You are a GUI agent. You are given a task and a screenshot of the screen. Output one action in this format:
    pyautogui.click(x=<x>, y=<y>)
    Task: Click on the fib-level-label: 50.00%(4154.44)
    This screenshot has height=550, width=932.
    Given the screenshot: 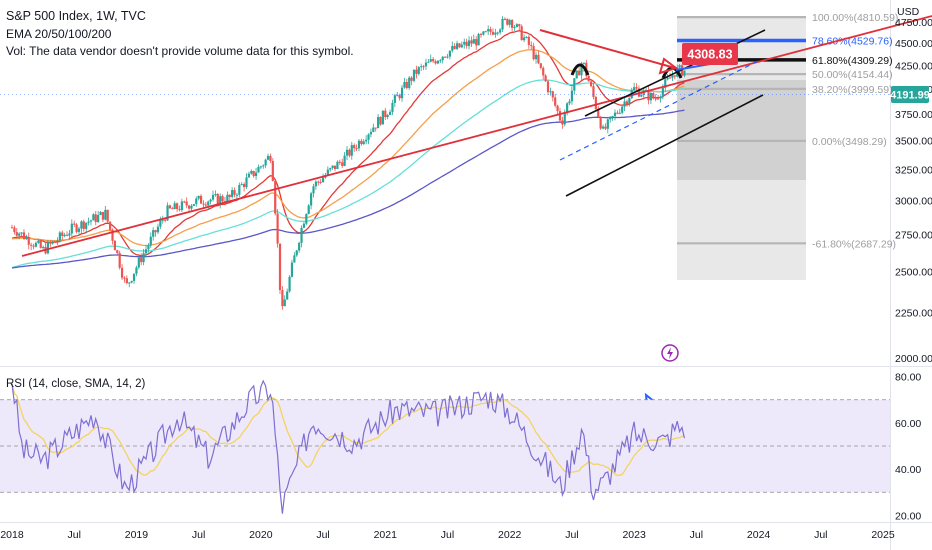 What is the action you would take?
    pyautogui.click(x=852, y=75)
    